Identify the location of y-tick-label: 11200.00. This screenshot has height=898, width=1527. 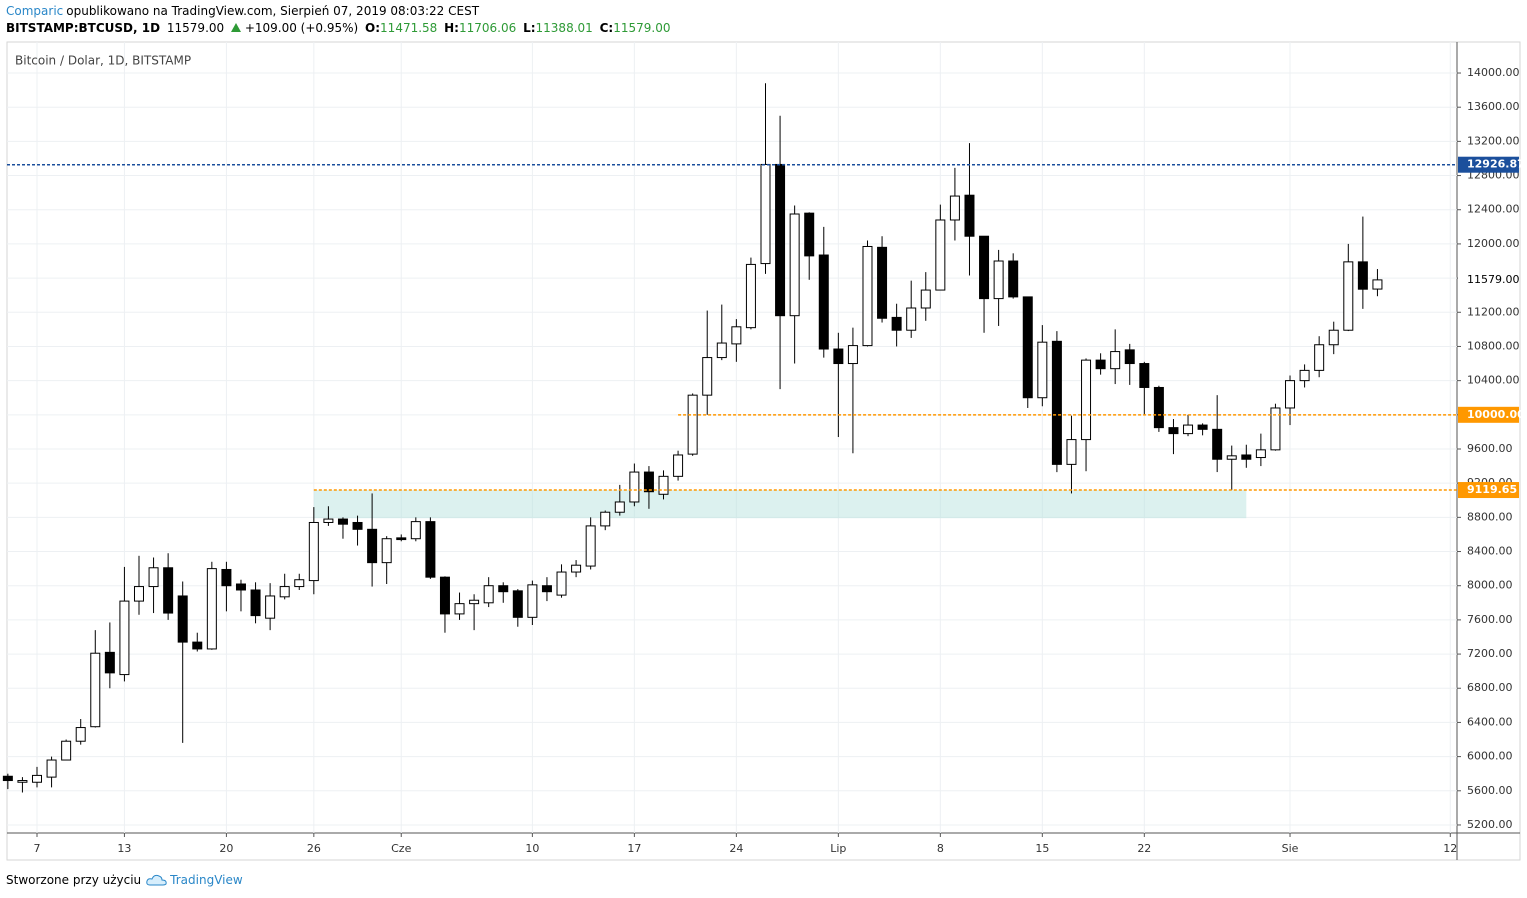
(1493, 311).